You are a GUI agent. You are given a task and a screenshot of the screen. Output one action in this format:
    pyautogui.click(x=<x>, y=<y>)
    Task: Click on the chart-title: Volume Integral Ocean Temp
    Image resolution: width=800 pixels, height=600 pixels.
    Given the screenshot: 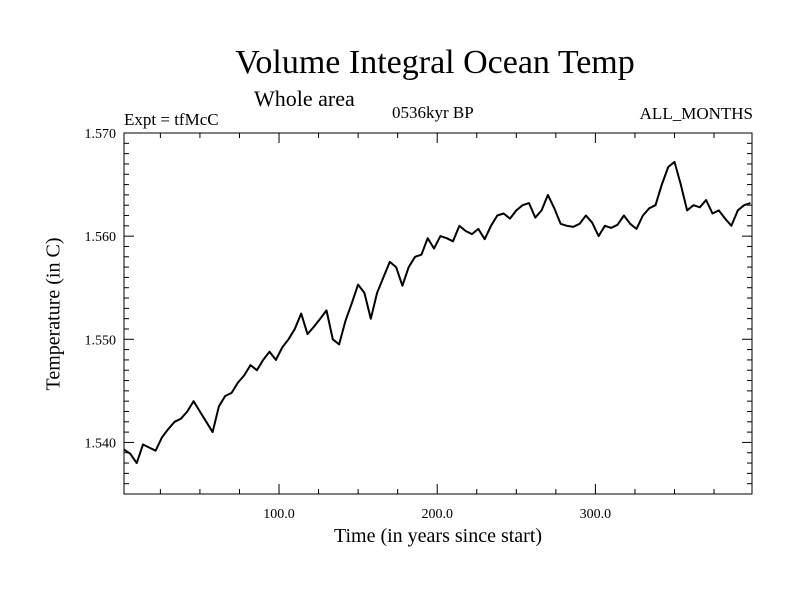 What is the action you would take?
    pyautogui.click(x=435, y=62)
    